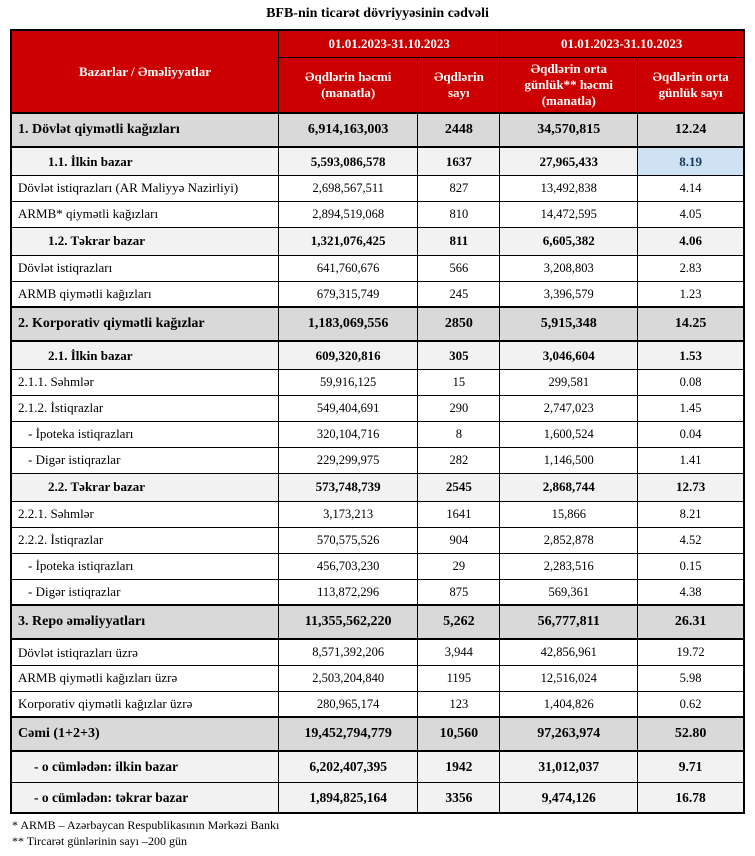 Image resolution: width=755 pixels, height=856 pixels. I want to click on row-value: 4.52, so click(691, 540).